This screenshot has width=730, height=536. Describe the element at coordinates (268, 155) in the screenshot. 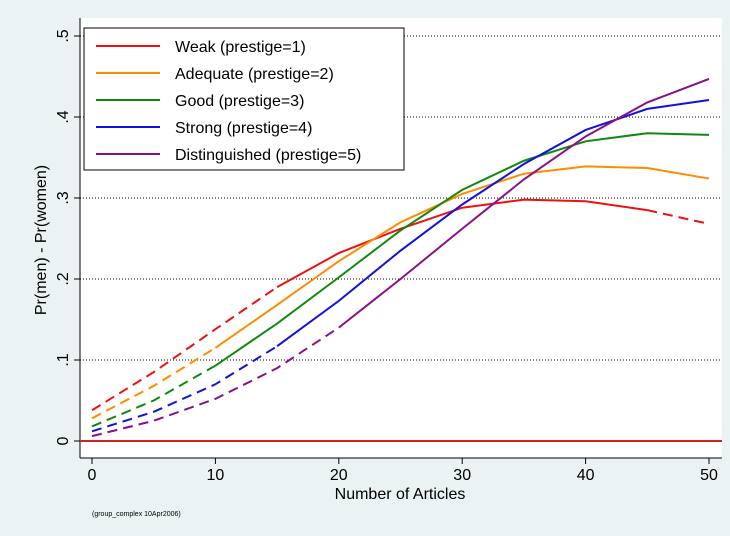

I see `legend-label: Distinguished (prestige=5)` at that location.